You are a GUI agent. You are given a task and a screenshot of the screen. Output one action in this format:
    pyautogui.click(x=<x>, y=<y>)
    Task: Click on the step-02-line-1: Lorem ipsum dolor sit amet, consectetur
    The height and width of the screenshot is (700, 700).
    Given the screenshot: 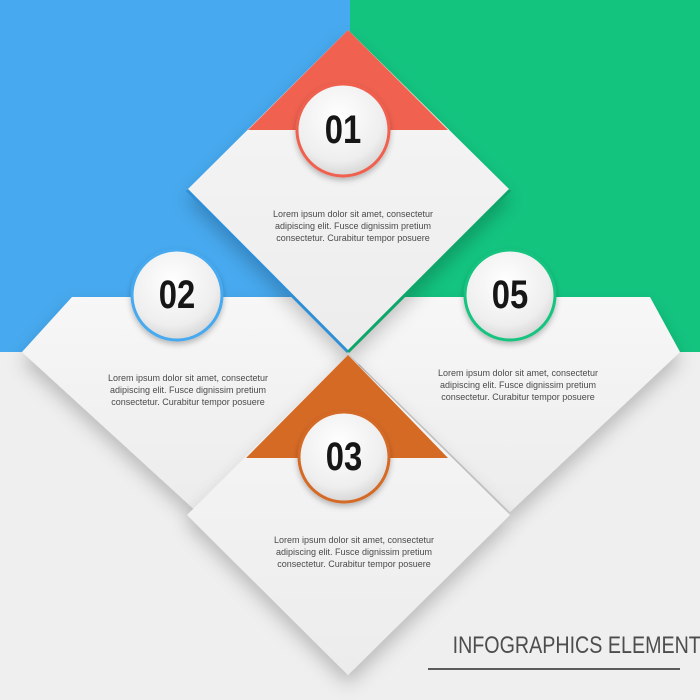 What is the action you would take?
    pyautogui.click(x=188, y=378)
    